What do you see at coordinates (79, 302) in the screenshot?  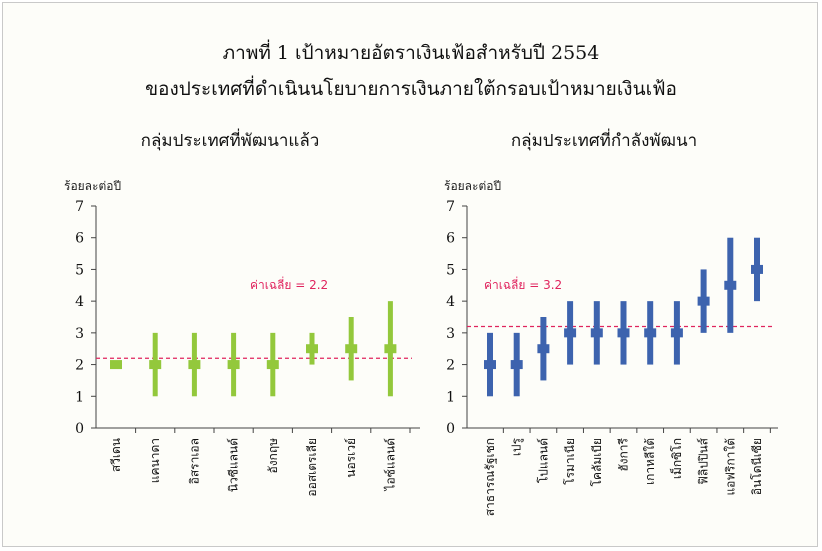 I see `chart-1-ytick-label: 4` at bounding box center [79, 302].